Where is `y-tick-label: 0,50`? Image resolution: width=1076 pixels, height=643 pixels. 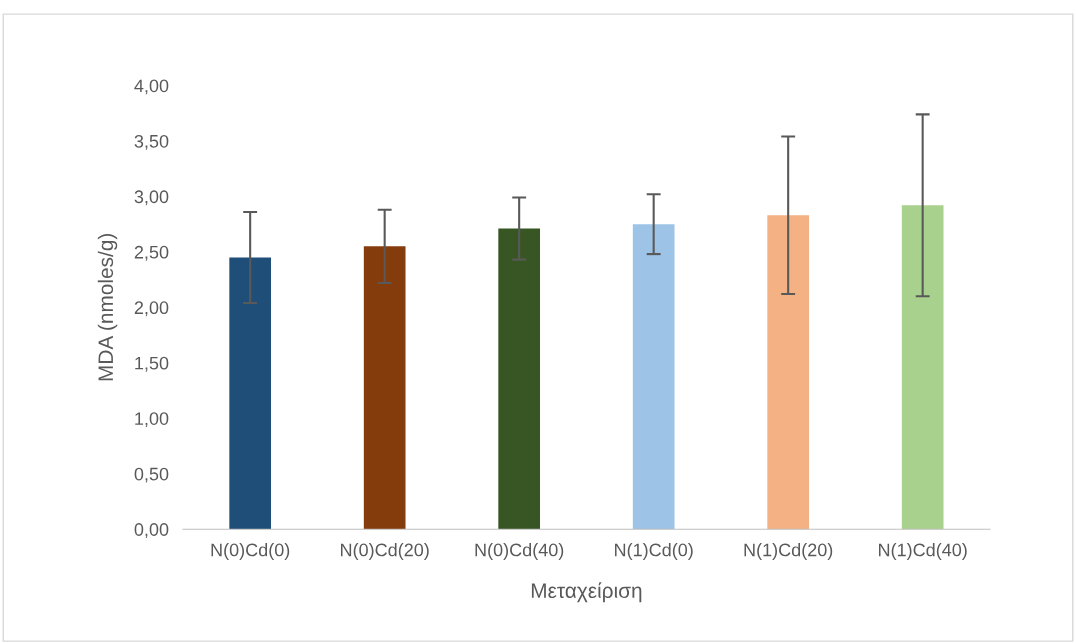 y-tick-label: 0,50 is located at coordinates (151, 475).